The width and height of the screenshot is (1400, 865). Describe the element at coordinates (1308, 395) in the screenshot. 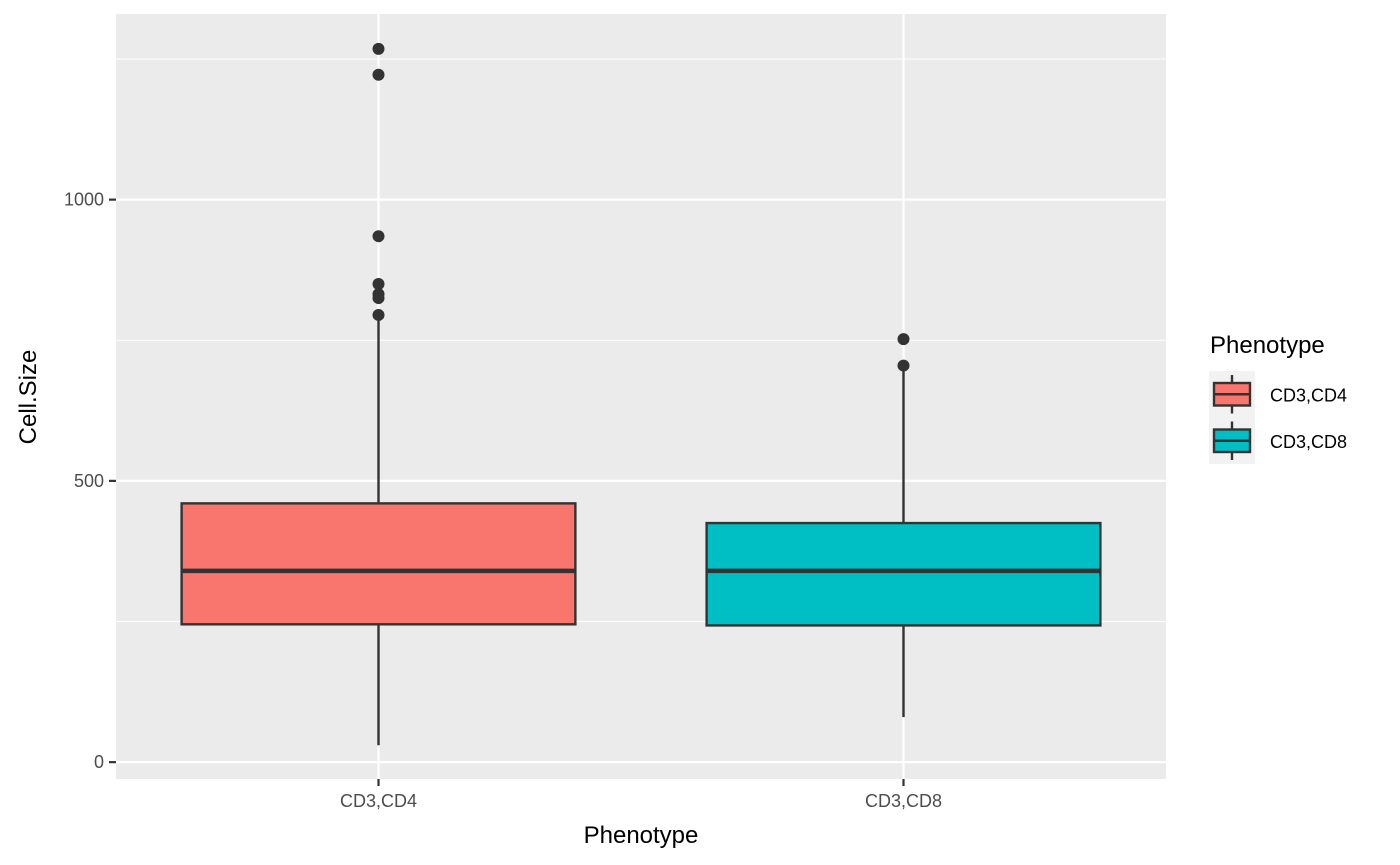

I see `legend-label: CD3,CD4` at that location.